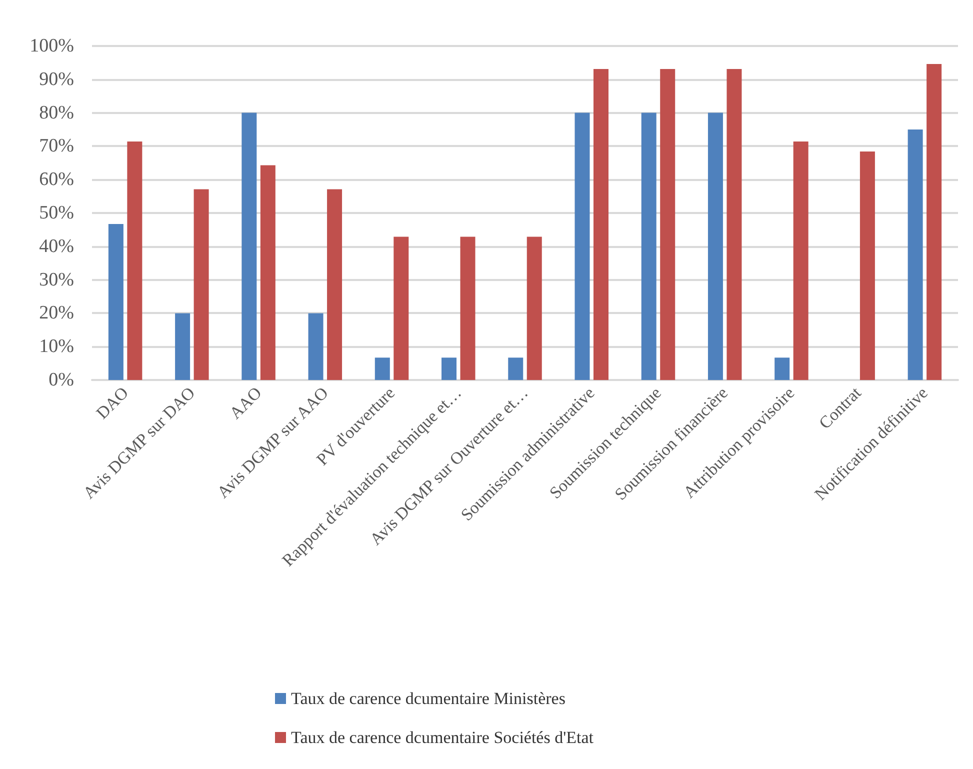 Image resolution: width=973 pixels, height=769 pixels. What do you see at coordinates (56, 347) in the screenshot?
I see `y-tick-label: 10%` at bounding box center [56, 347].